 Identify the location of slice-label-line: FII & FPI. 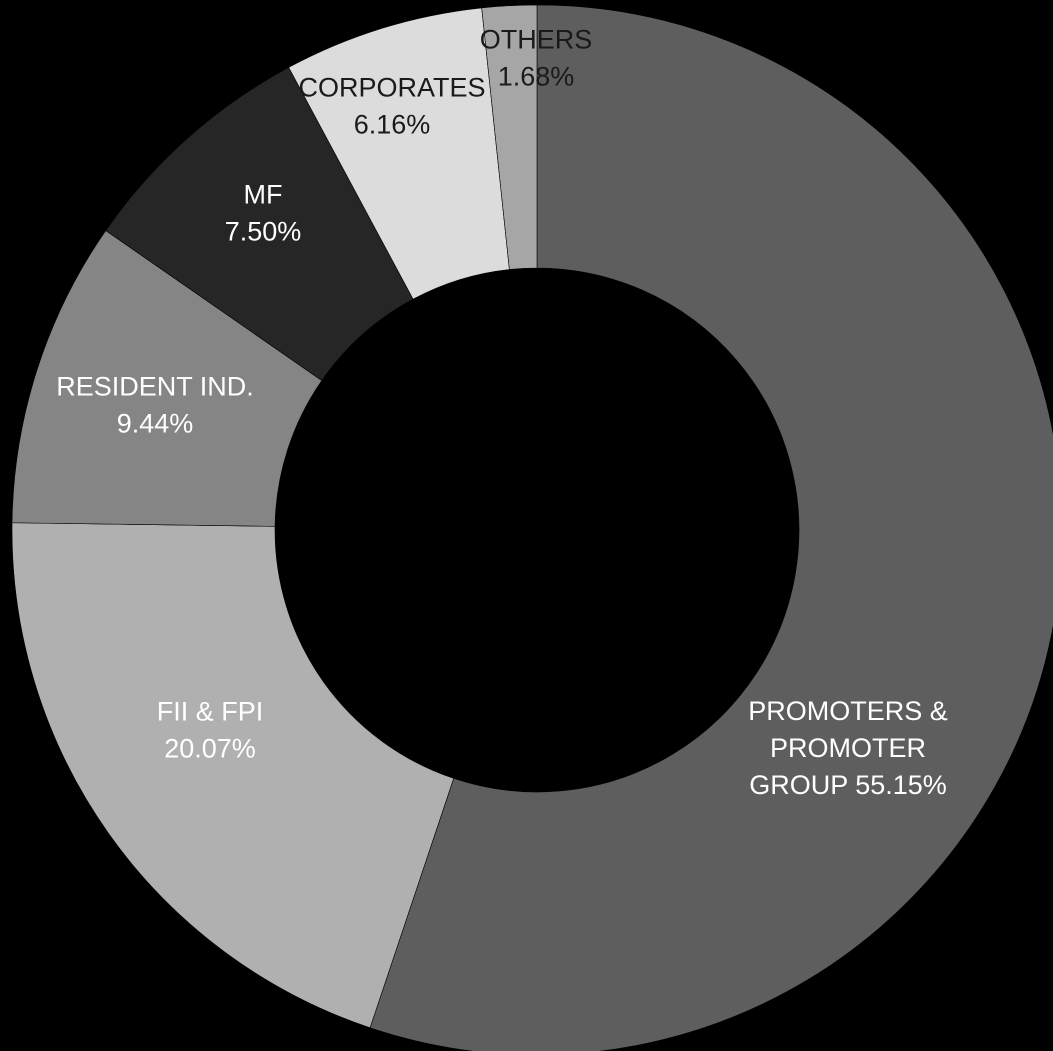
(210, 712).